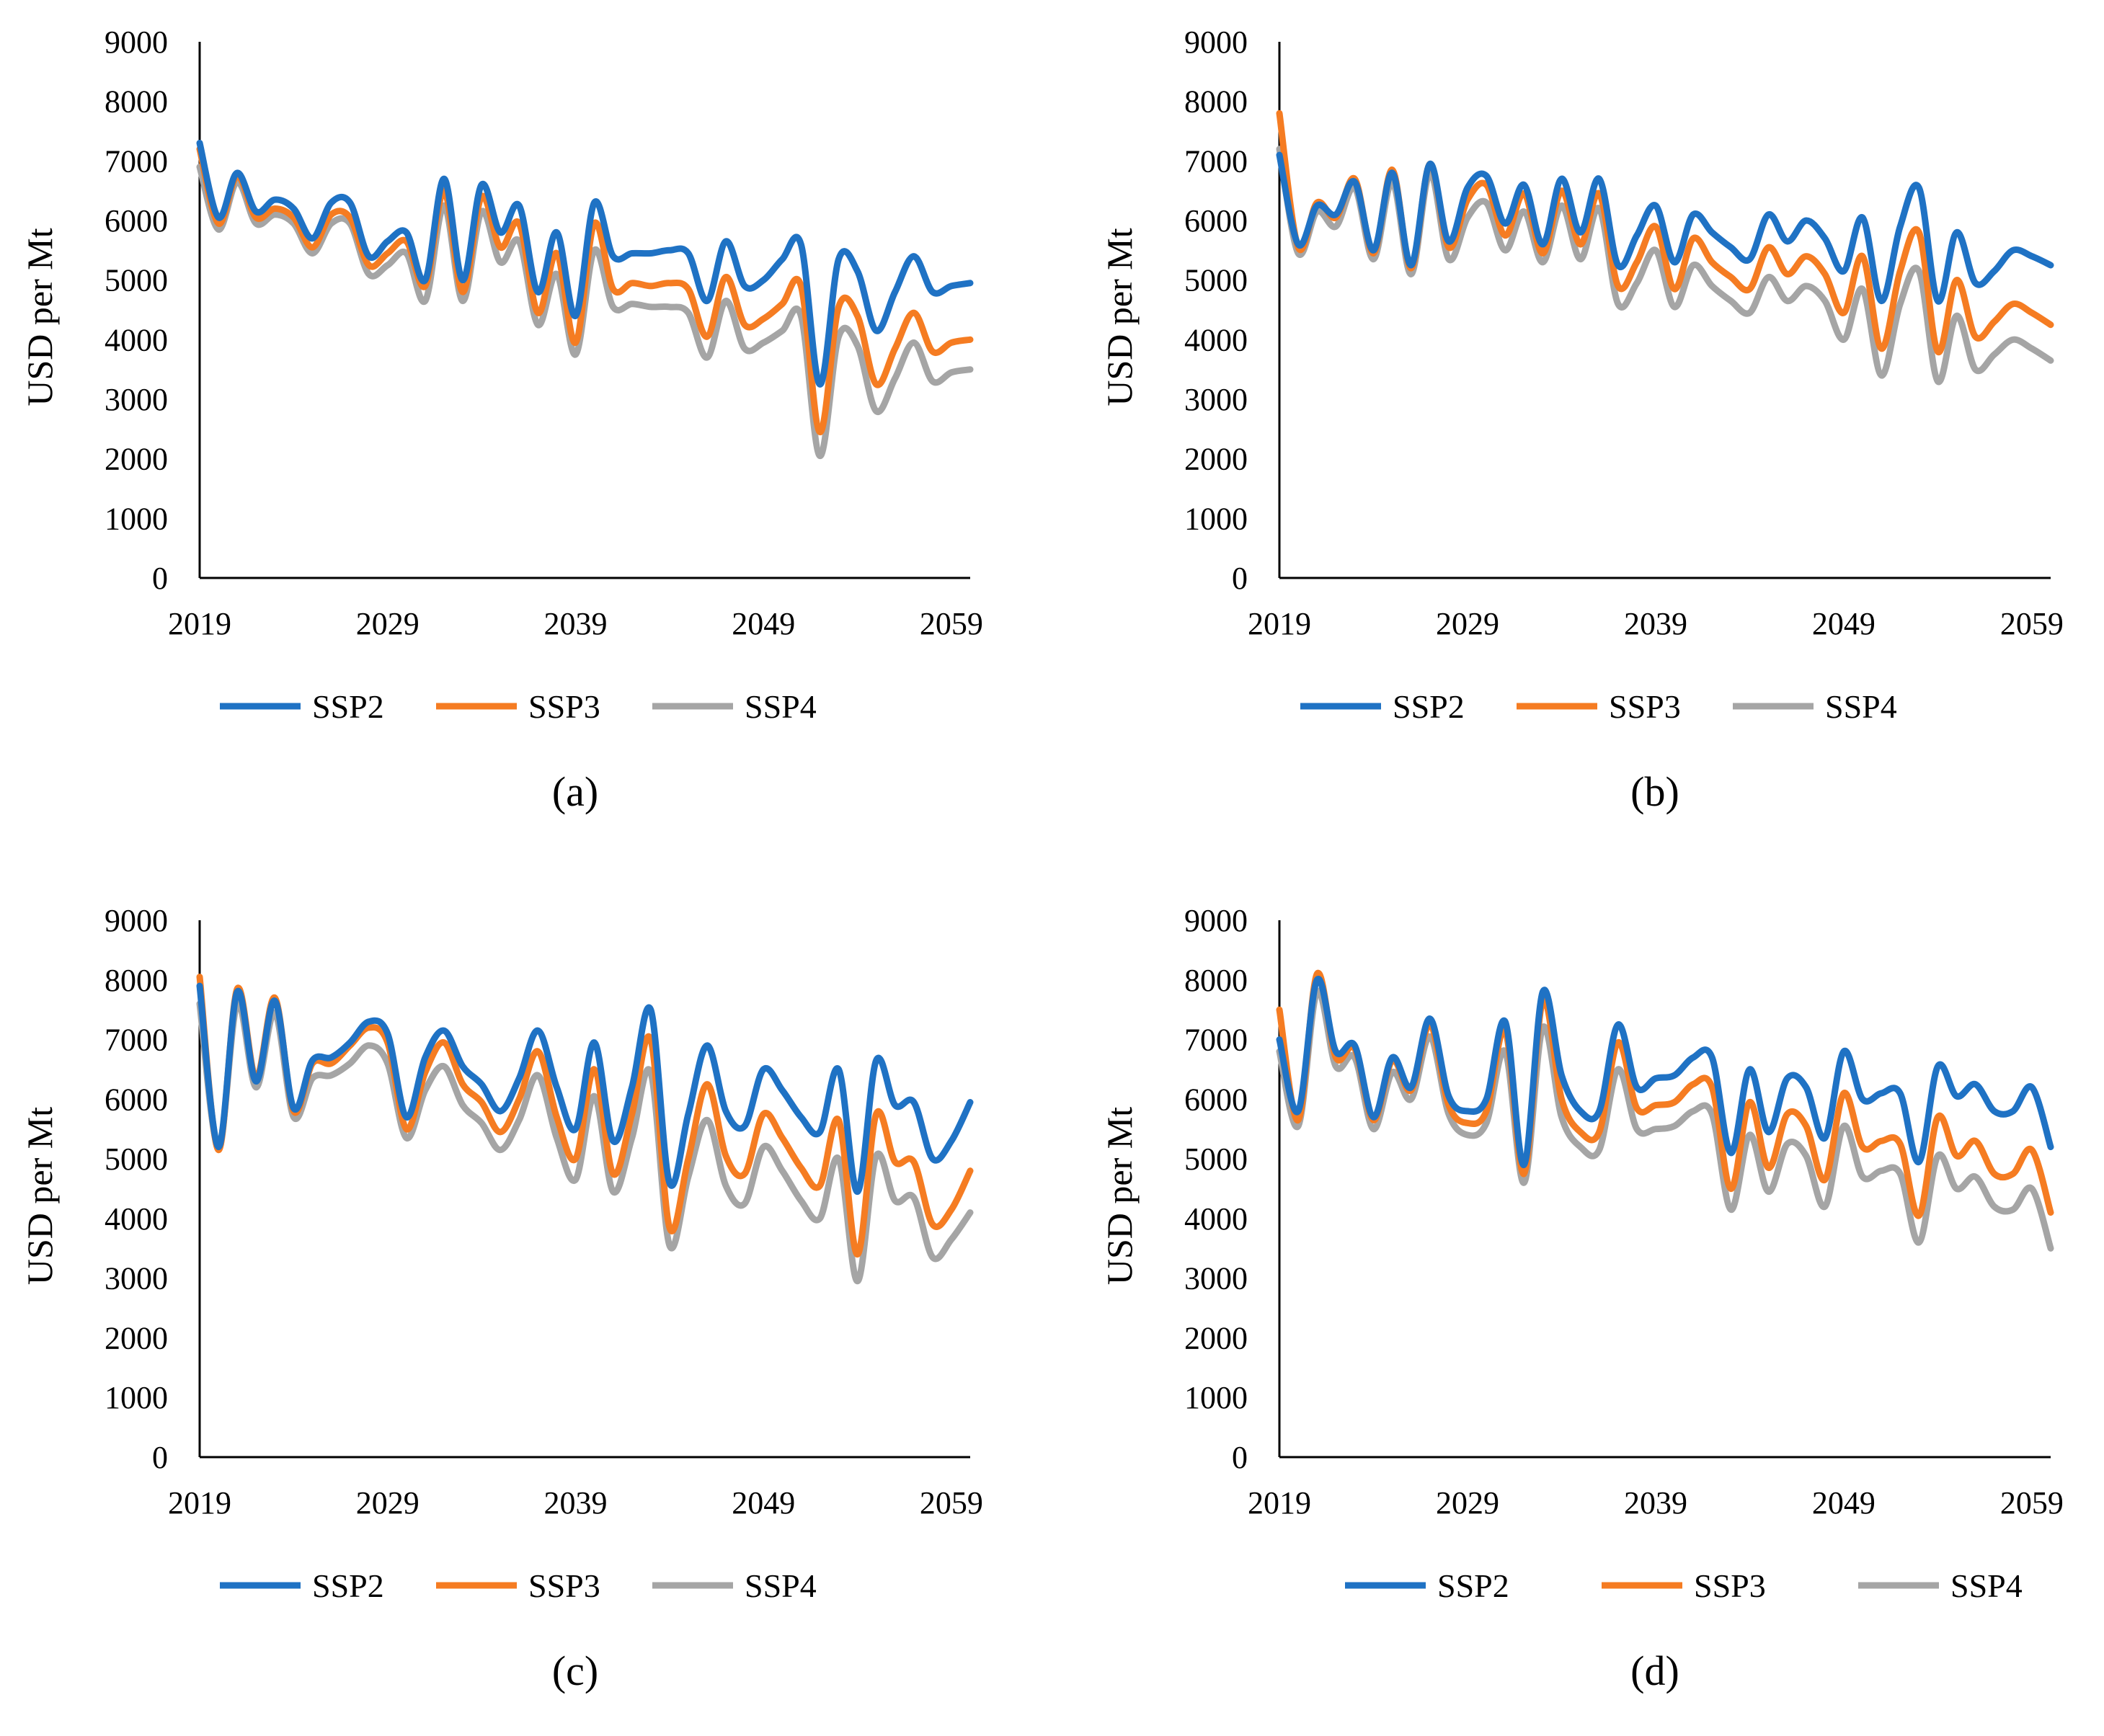  I want to click on panel-label: (d), so click(1654, 1670).